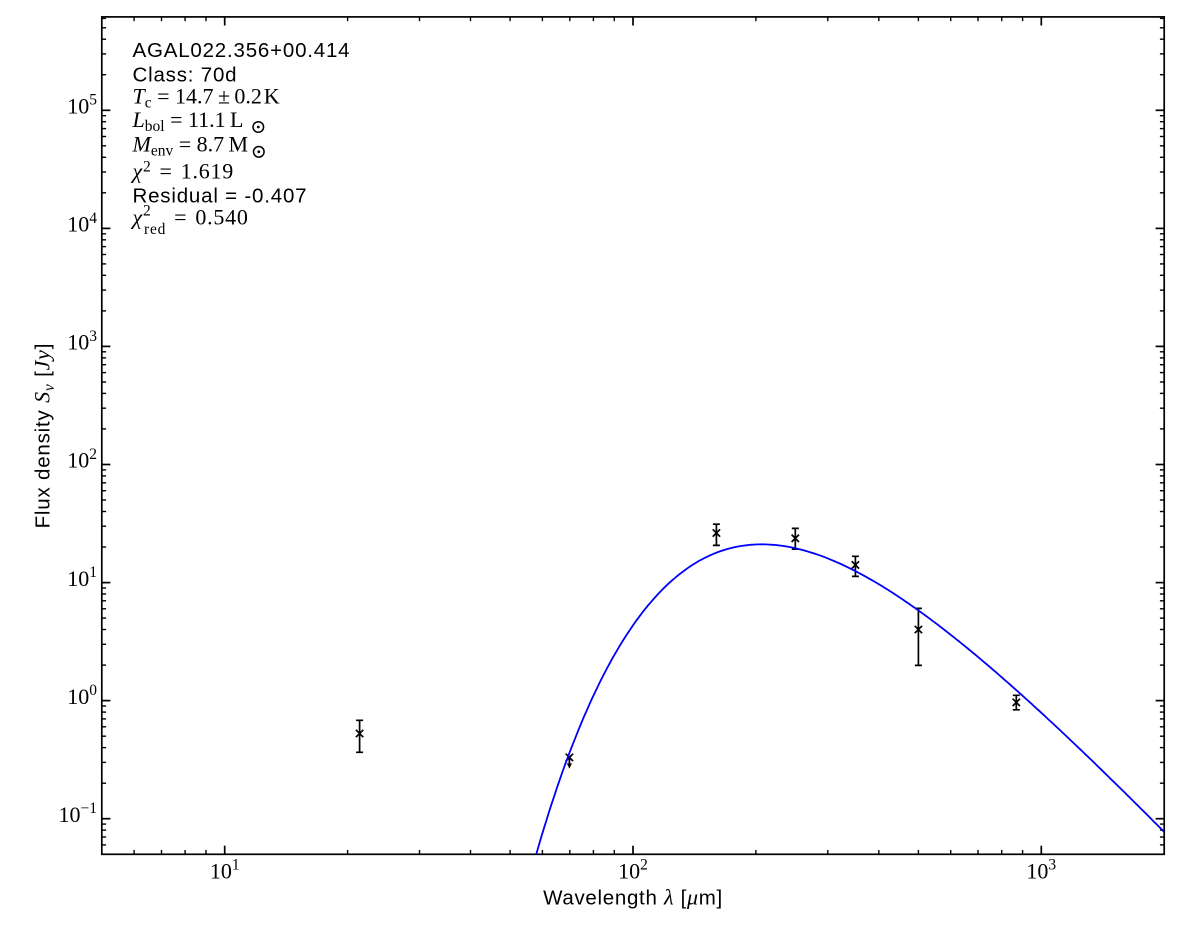  What do you see at coordinates (185, 75) in the screenshot?
I see `svg-text: Class: 70d` at bounding box center [185, 75].